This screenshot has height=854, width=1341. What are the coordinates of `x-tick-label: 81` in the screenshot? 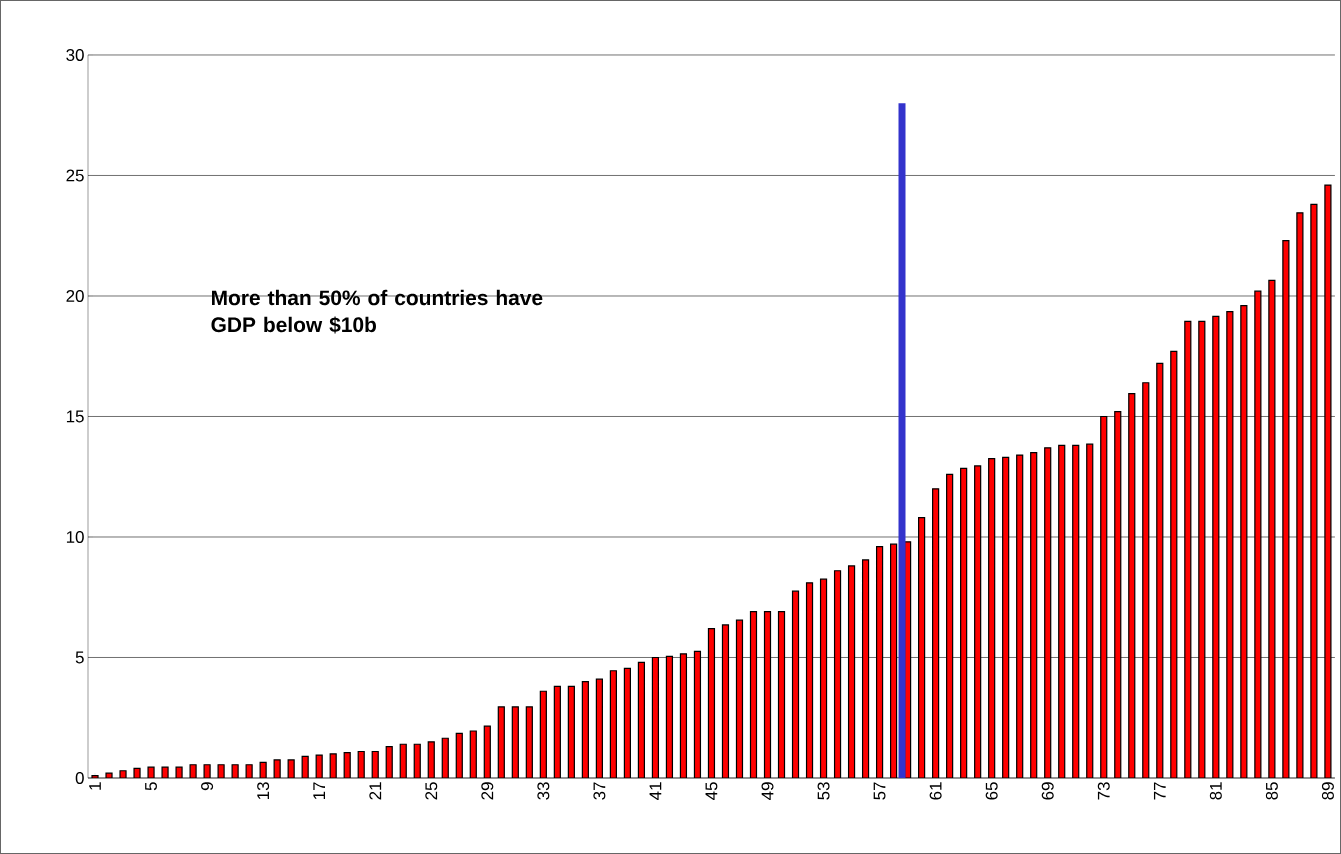 It's located at (1215, 791).